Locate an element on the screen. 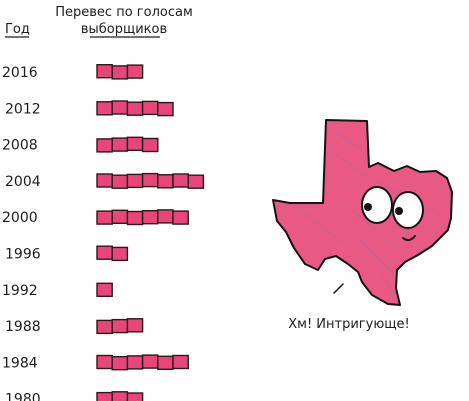 This screenshot has width=469, height=401. year-tick-label: 2008 is located at coordinates (20, 146).